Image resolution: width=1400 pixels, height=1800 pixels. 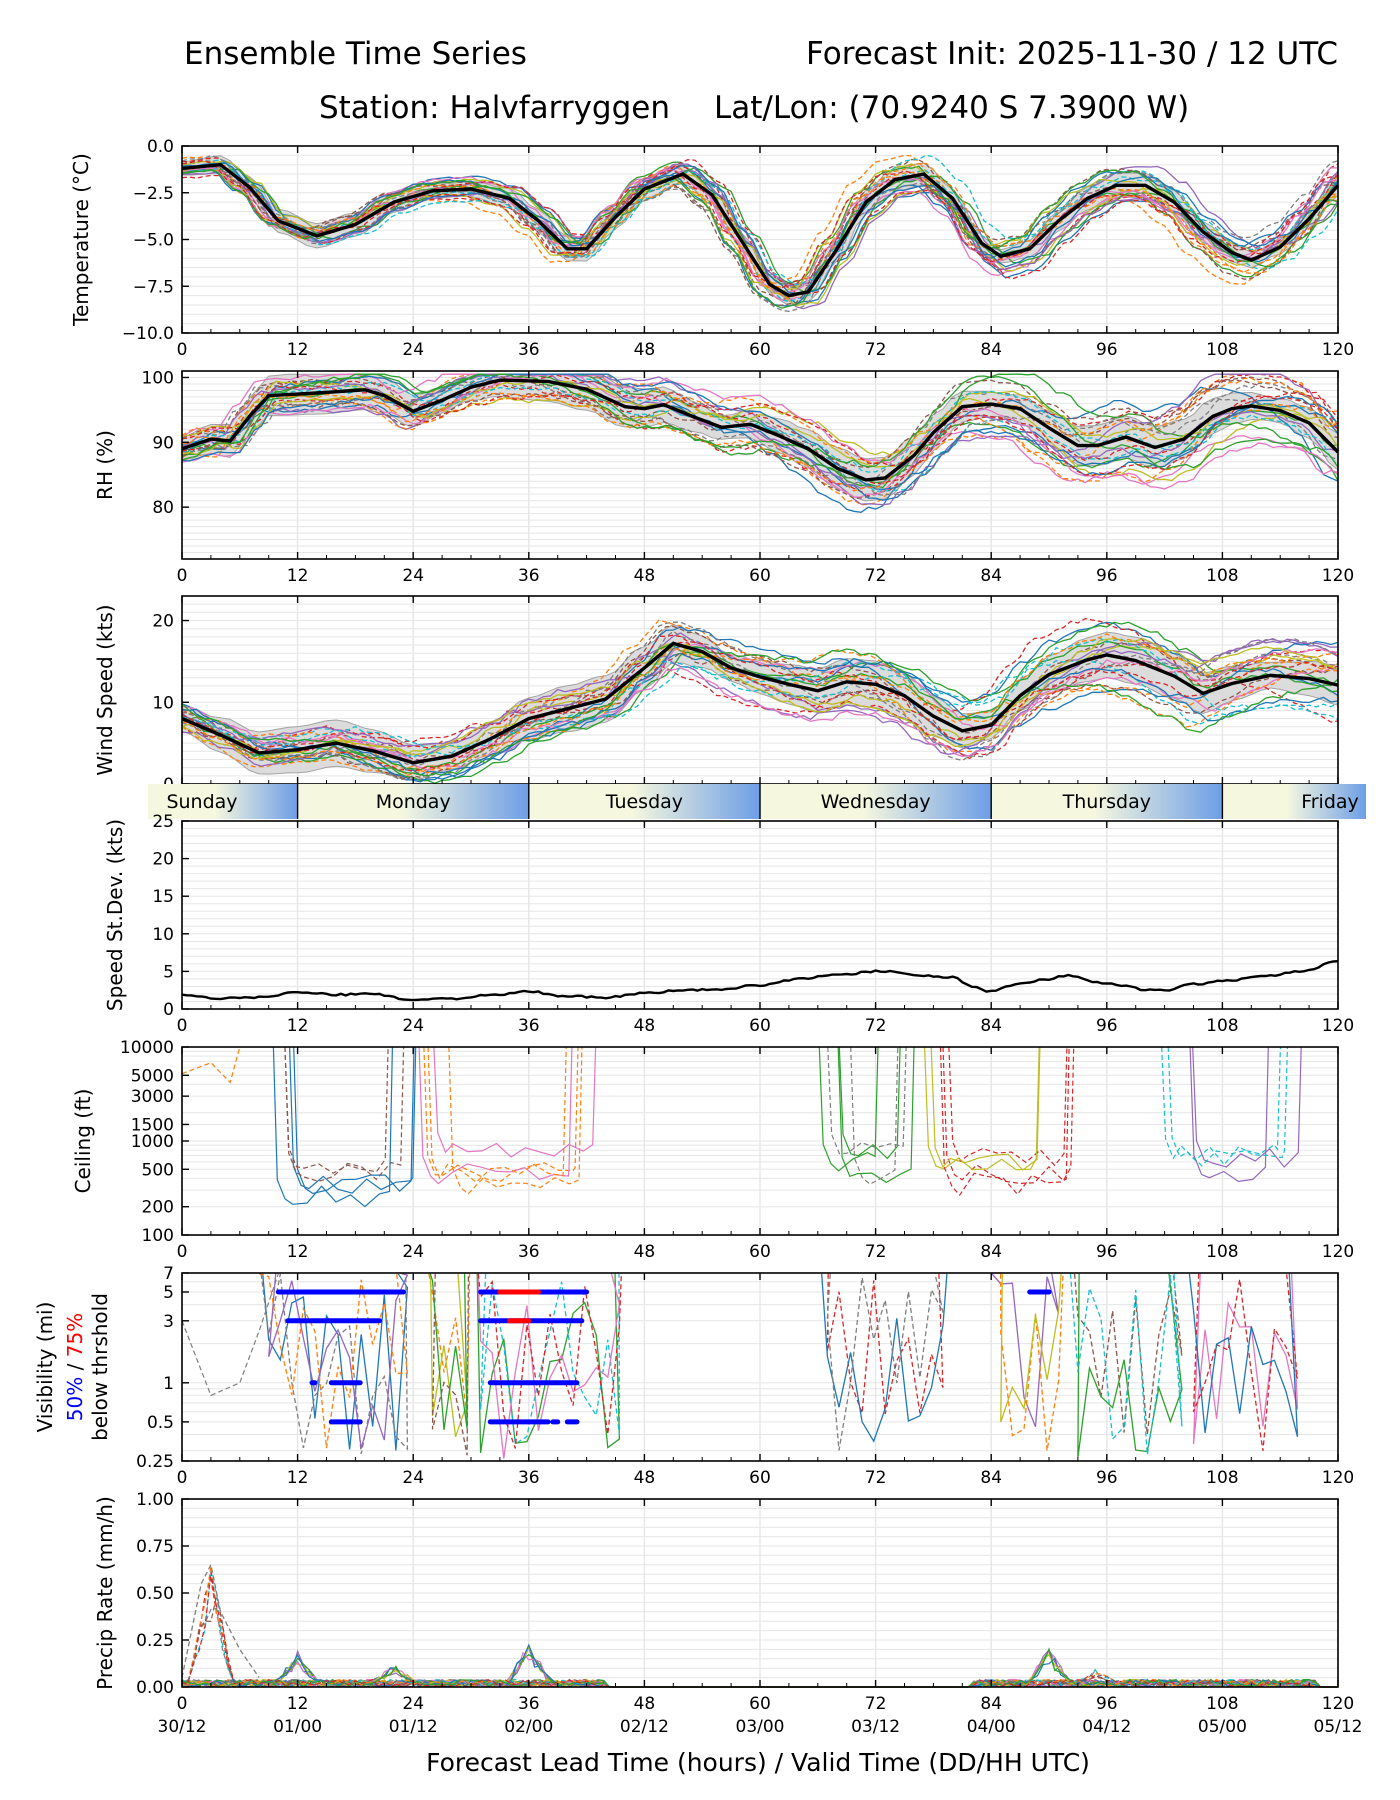 I want to click on valid-time-label: 02/12, so click(x=644, y=1727).